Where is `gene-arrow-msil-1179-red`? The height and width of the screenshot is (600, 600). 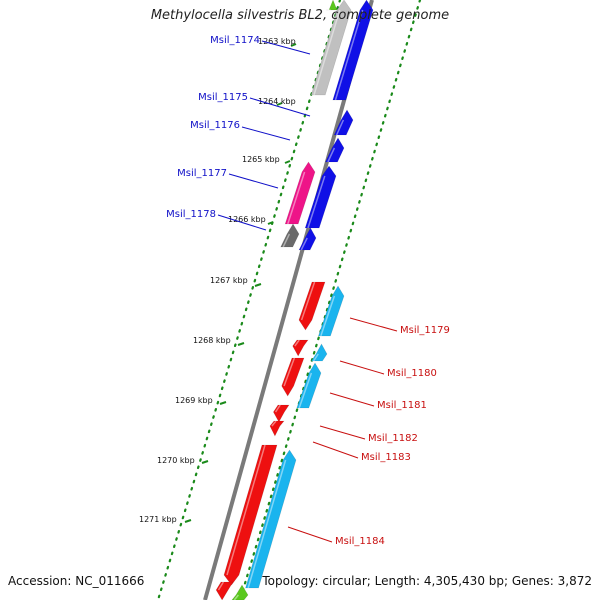 gene-arrow-msil-1179-red is located at coordinates (312, 306).